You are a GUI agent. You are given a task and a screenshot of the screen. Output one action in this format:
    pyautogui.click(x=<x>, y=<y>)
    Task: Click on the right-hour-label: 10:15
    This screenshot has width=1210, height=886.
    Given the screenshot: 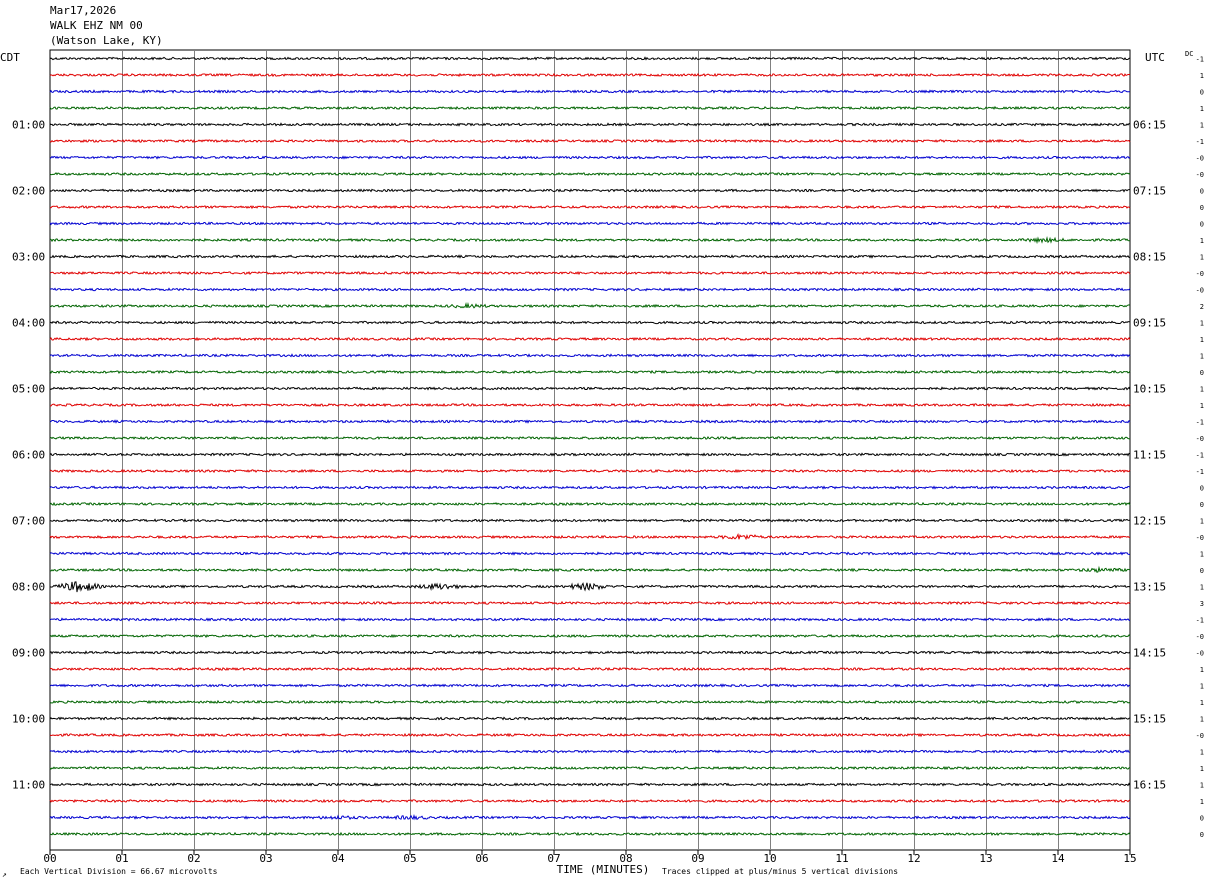 What is the action you would take?
    pyautogui.click(x=1149, y=389)
    